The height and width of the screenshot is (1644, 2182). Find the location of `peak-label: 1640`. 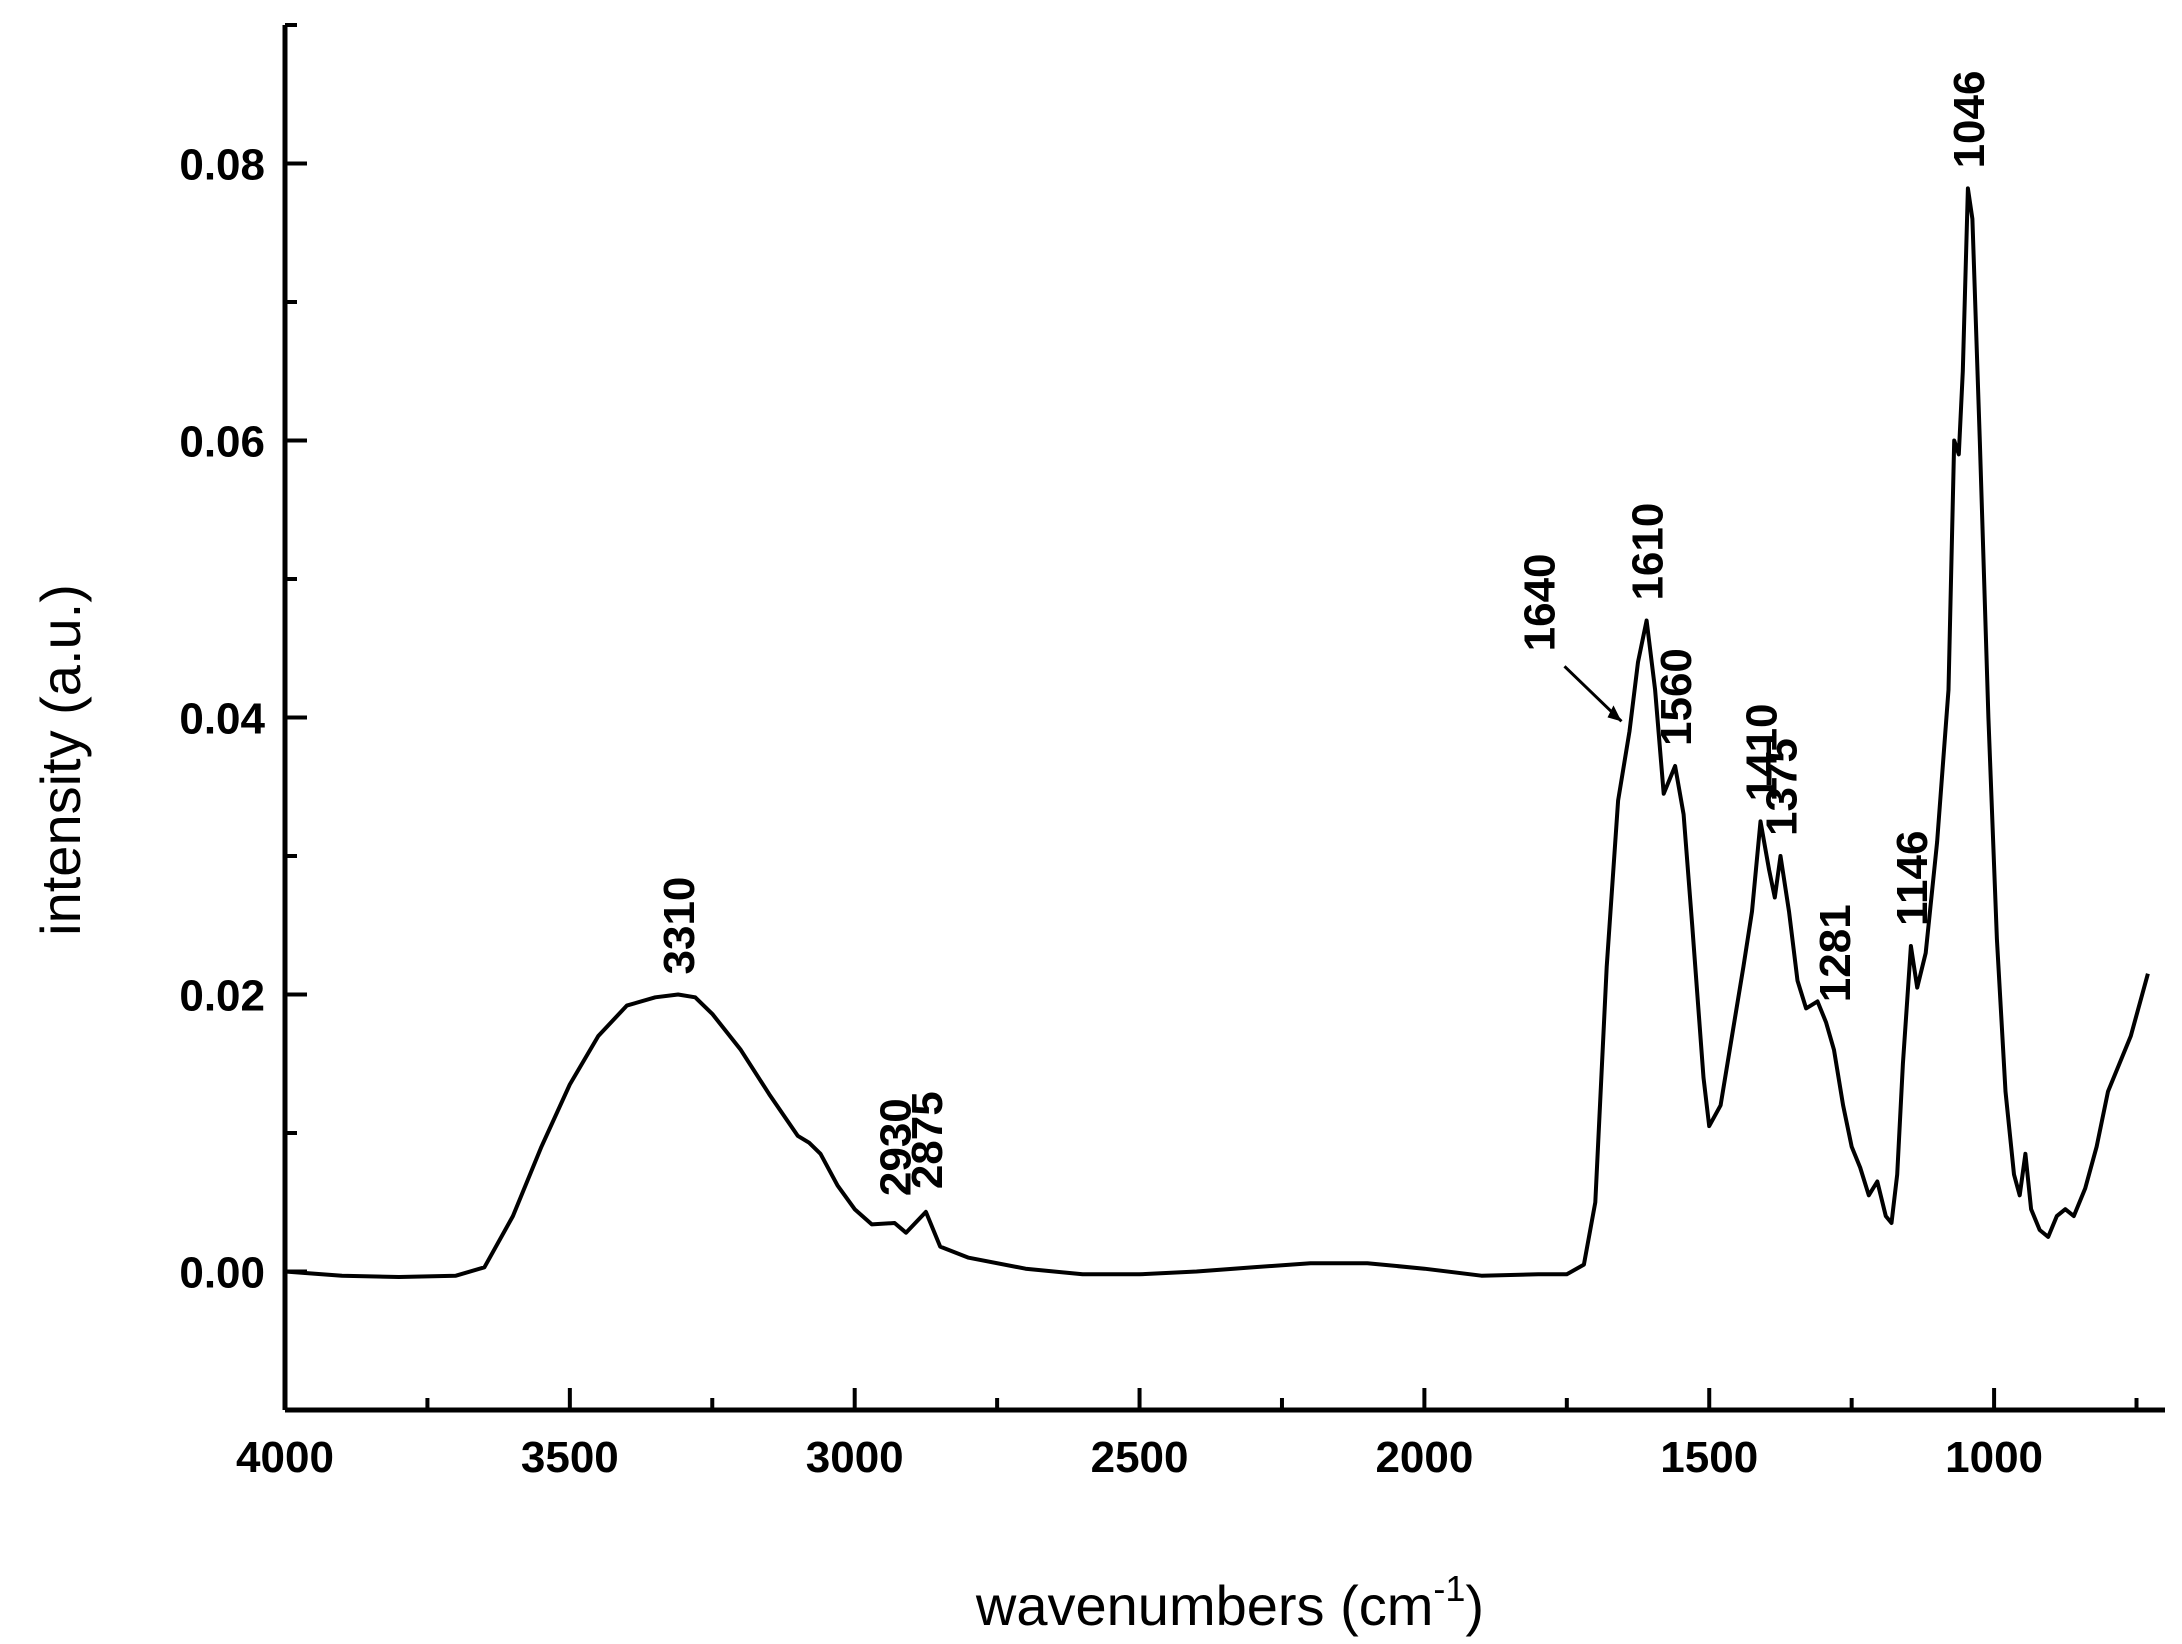

peak-label: 1640 is located at coordinates (1539, 602).